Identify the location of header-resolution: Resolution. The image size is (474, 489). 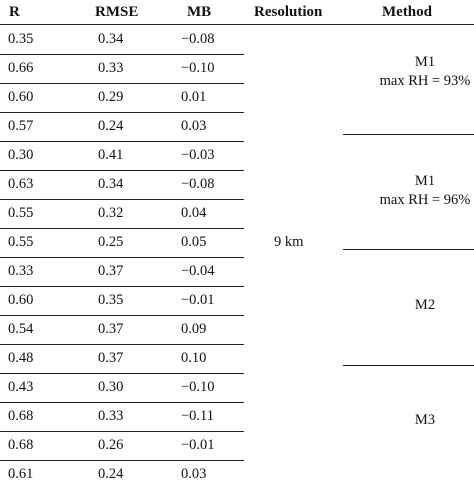
(288, 12).